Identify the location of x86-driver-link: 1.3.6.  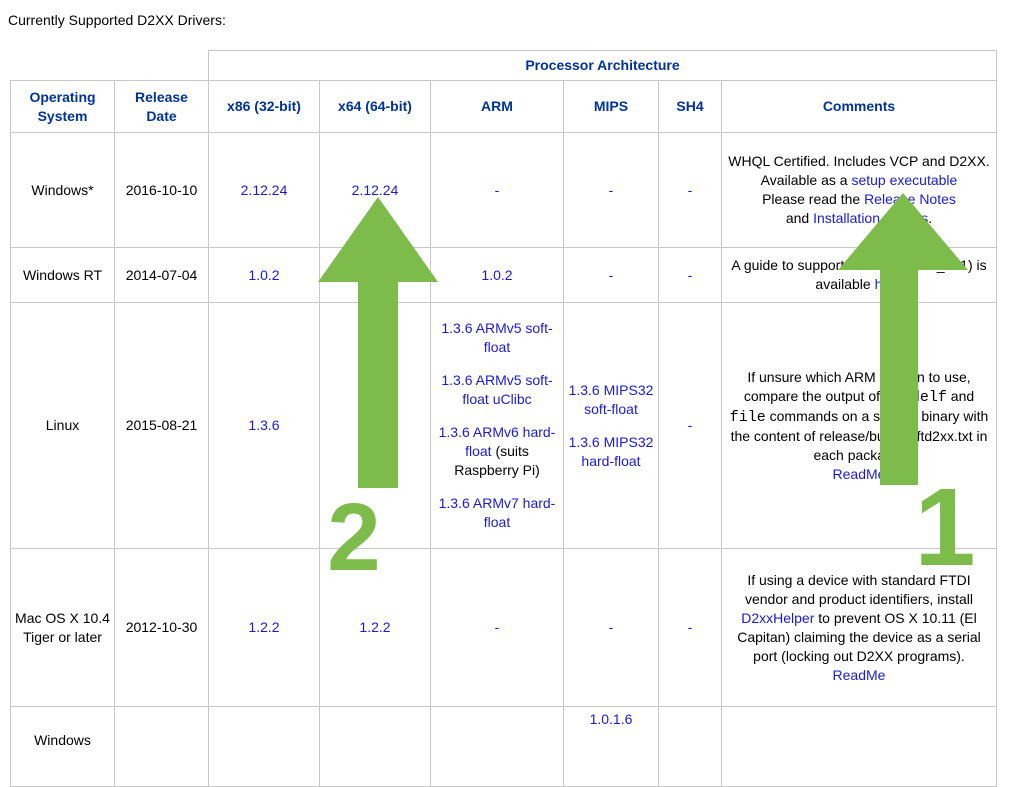
(264, 425).